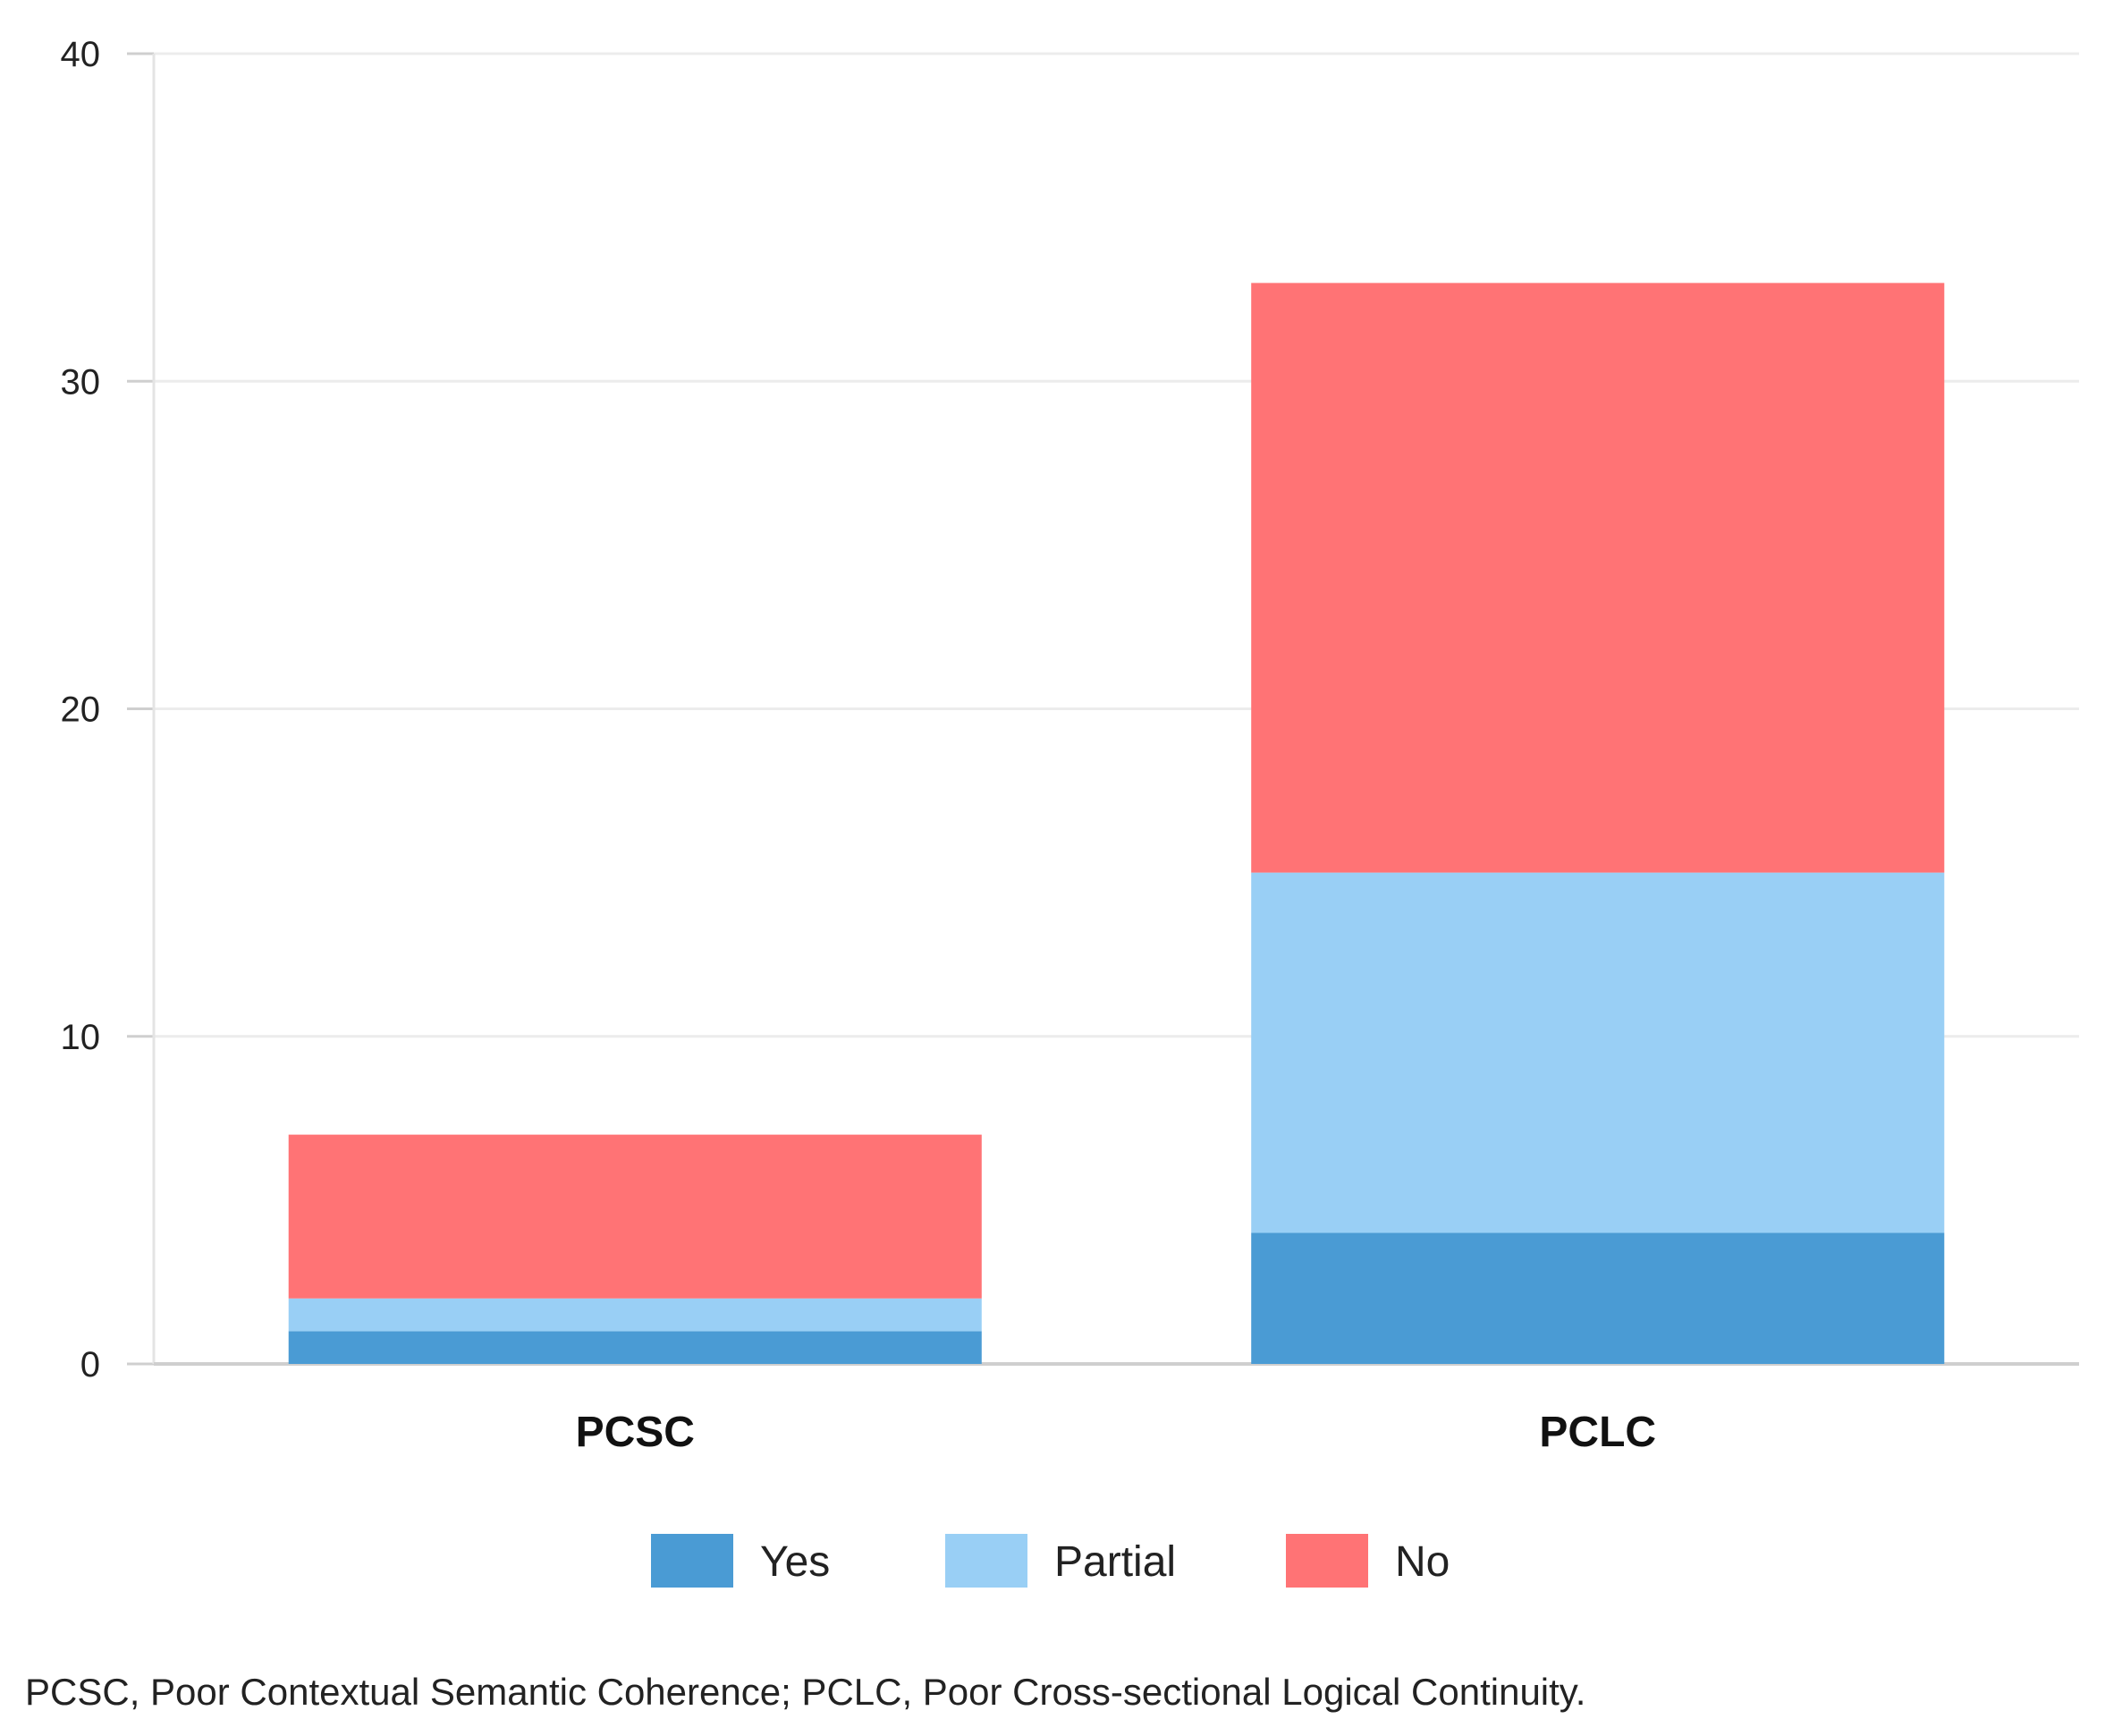 The image size is (2105, 1736). I want to click on legend-label-no: No, so click(1422, 1562).